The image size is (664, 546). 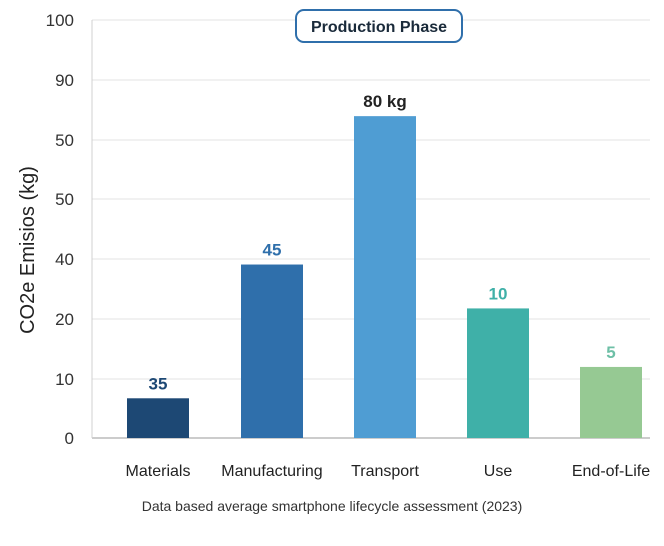 I want to click on production-phase-annotation: Production Phase, so click(x=379, y=26).